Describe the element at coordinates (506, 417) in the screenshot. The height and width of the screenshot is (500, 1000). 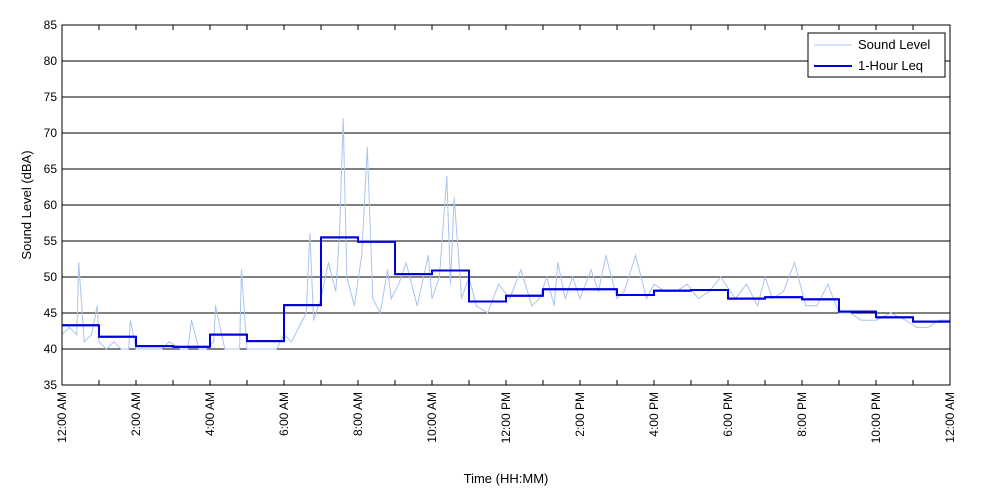
I see `x-tick-label: 12:00 PM` at that location.